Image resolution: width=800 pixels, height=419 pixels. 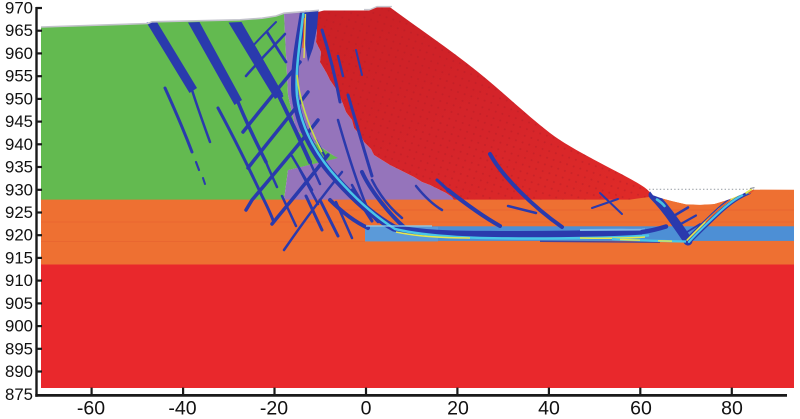 I want to click on svg-text: 920, so click(x=19, y=235).